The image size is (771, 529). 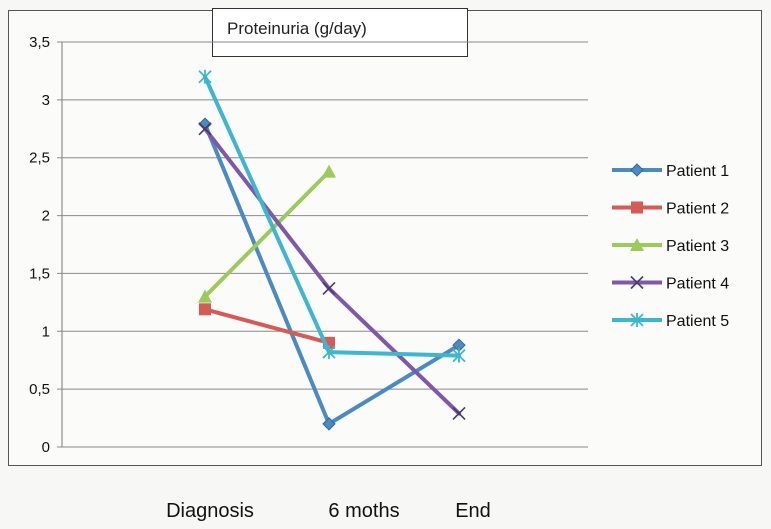 I want to click on y-tick-label: 1,5, so click(x=39, y=273).